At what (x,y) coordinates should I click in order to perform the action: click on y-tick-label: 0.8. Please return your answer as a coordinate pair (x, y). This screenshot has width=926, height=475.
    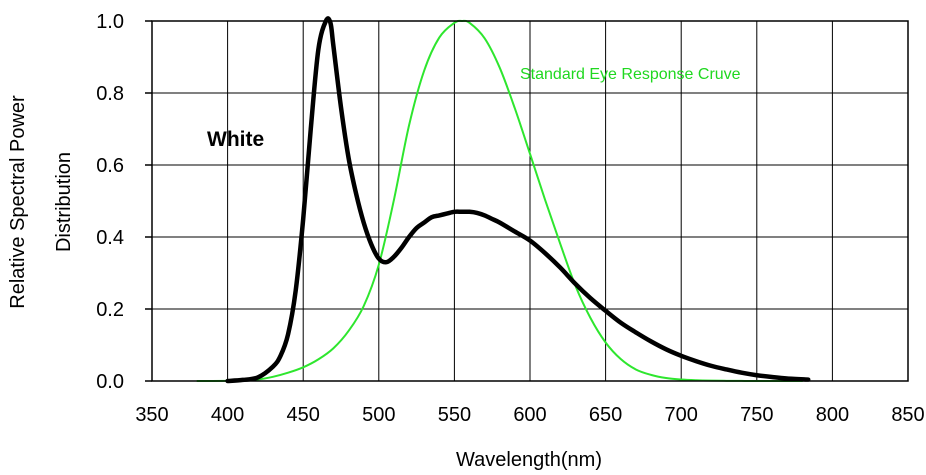
    Looking at the image, I should click on (110, 94).